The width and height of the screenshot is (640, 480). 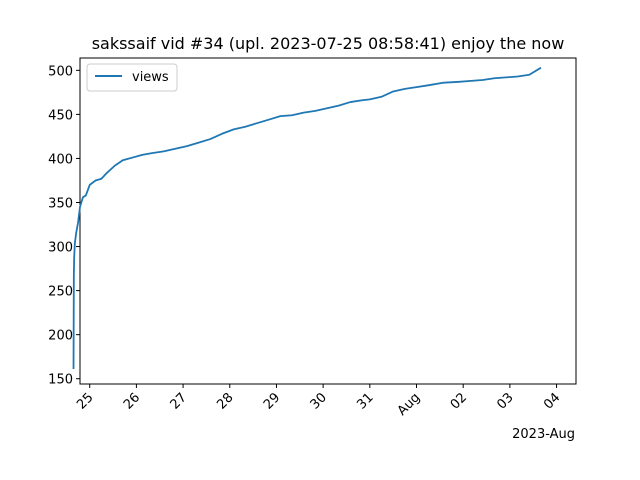 I want to click on y-tick-label: 200, so click(x=60, y=336).